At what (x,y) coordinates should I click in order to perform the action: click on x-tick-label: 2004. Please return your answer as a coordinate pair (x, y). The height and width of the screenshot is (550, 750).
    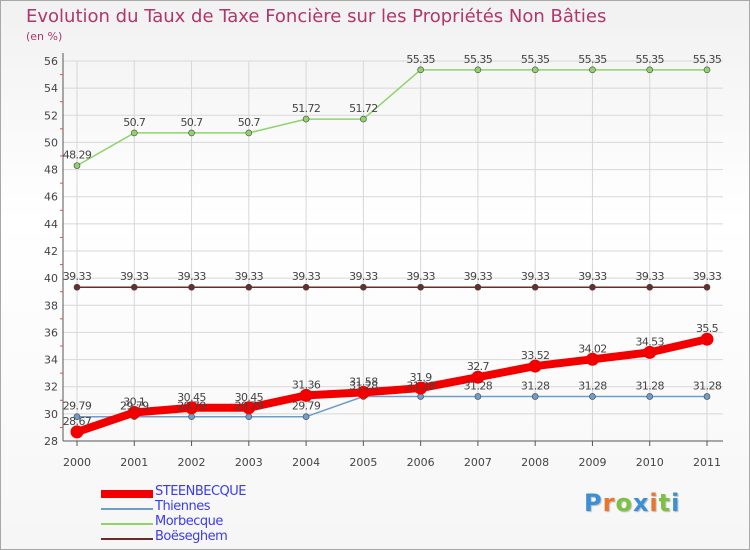
    Looking at the image, I should click on (306, 462).